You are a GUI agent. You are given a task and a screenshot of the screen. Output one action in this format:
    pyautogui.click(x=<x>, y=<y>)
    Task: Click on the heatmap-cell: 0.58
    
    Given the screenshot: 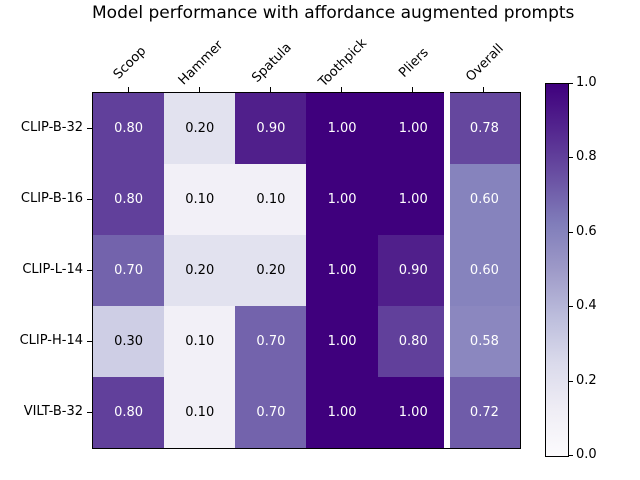 What is the action you would take?
    pyautogui.click(x=484, y=341)
    